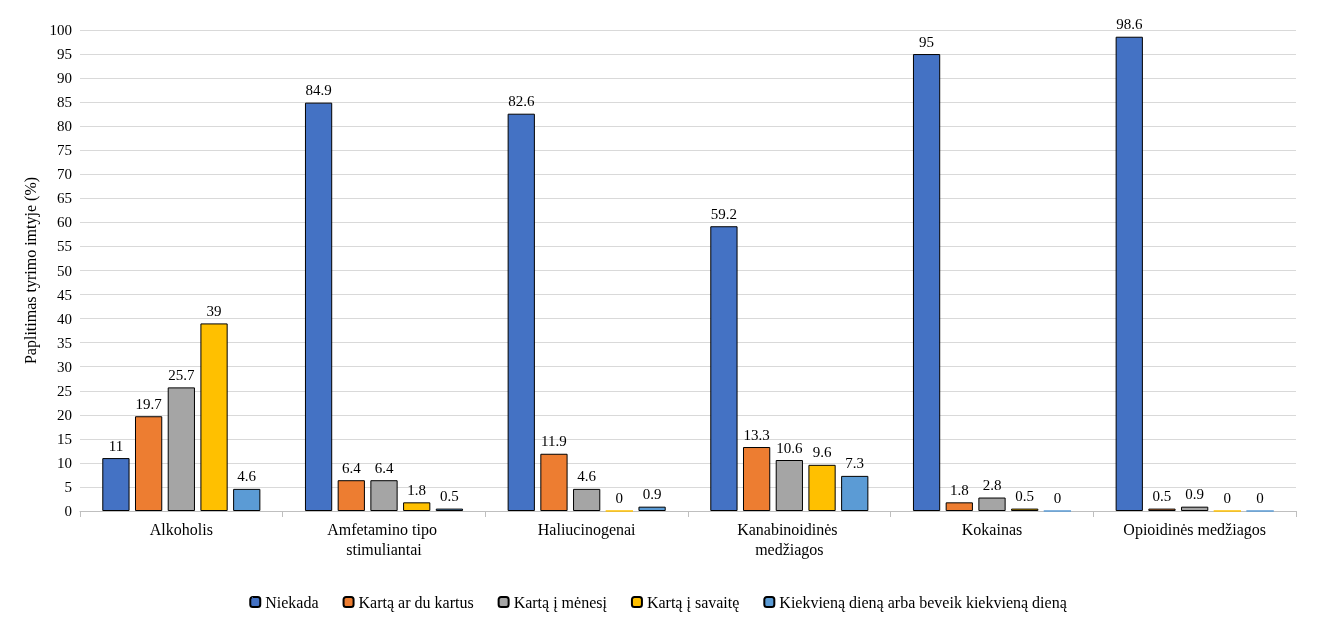  Describe the element at coordinates (64, 150) in the screenshot. I see `y-tick-label: 75` at that location.